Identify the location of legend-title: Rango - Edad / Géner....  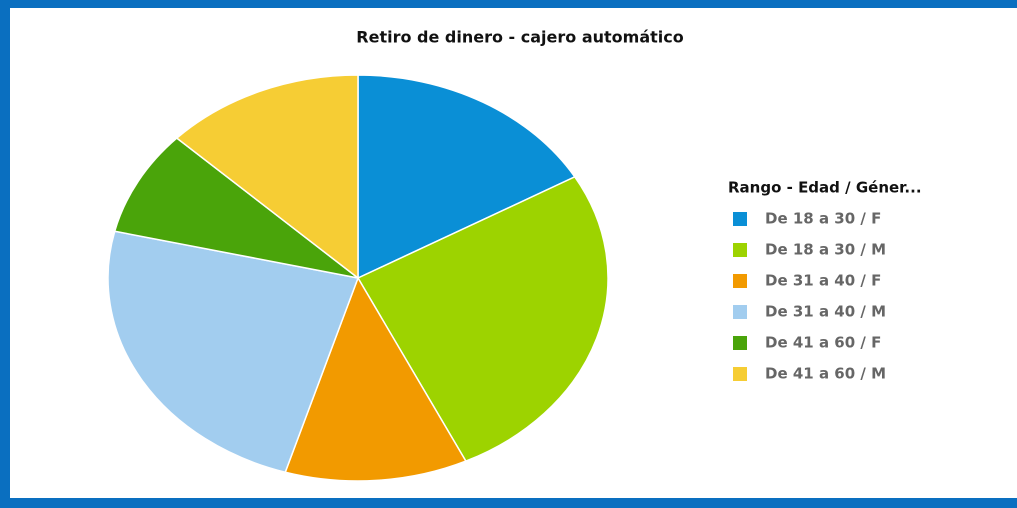
(825, 188).